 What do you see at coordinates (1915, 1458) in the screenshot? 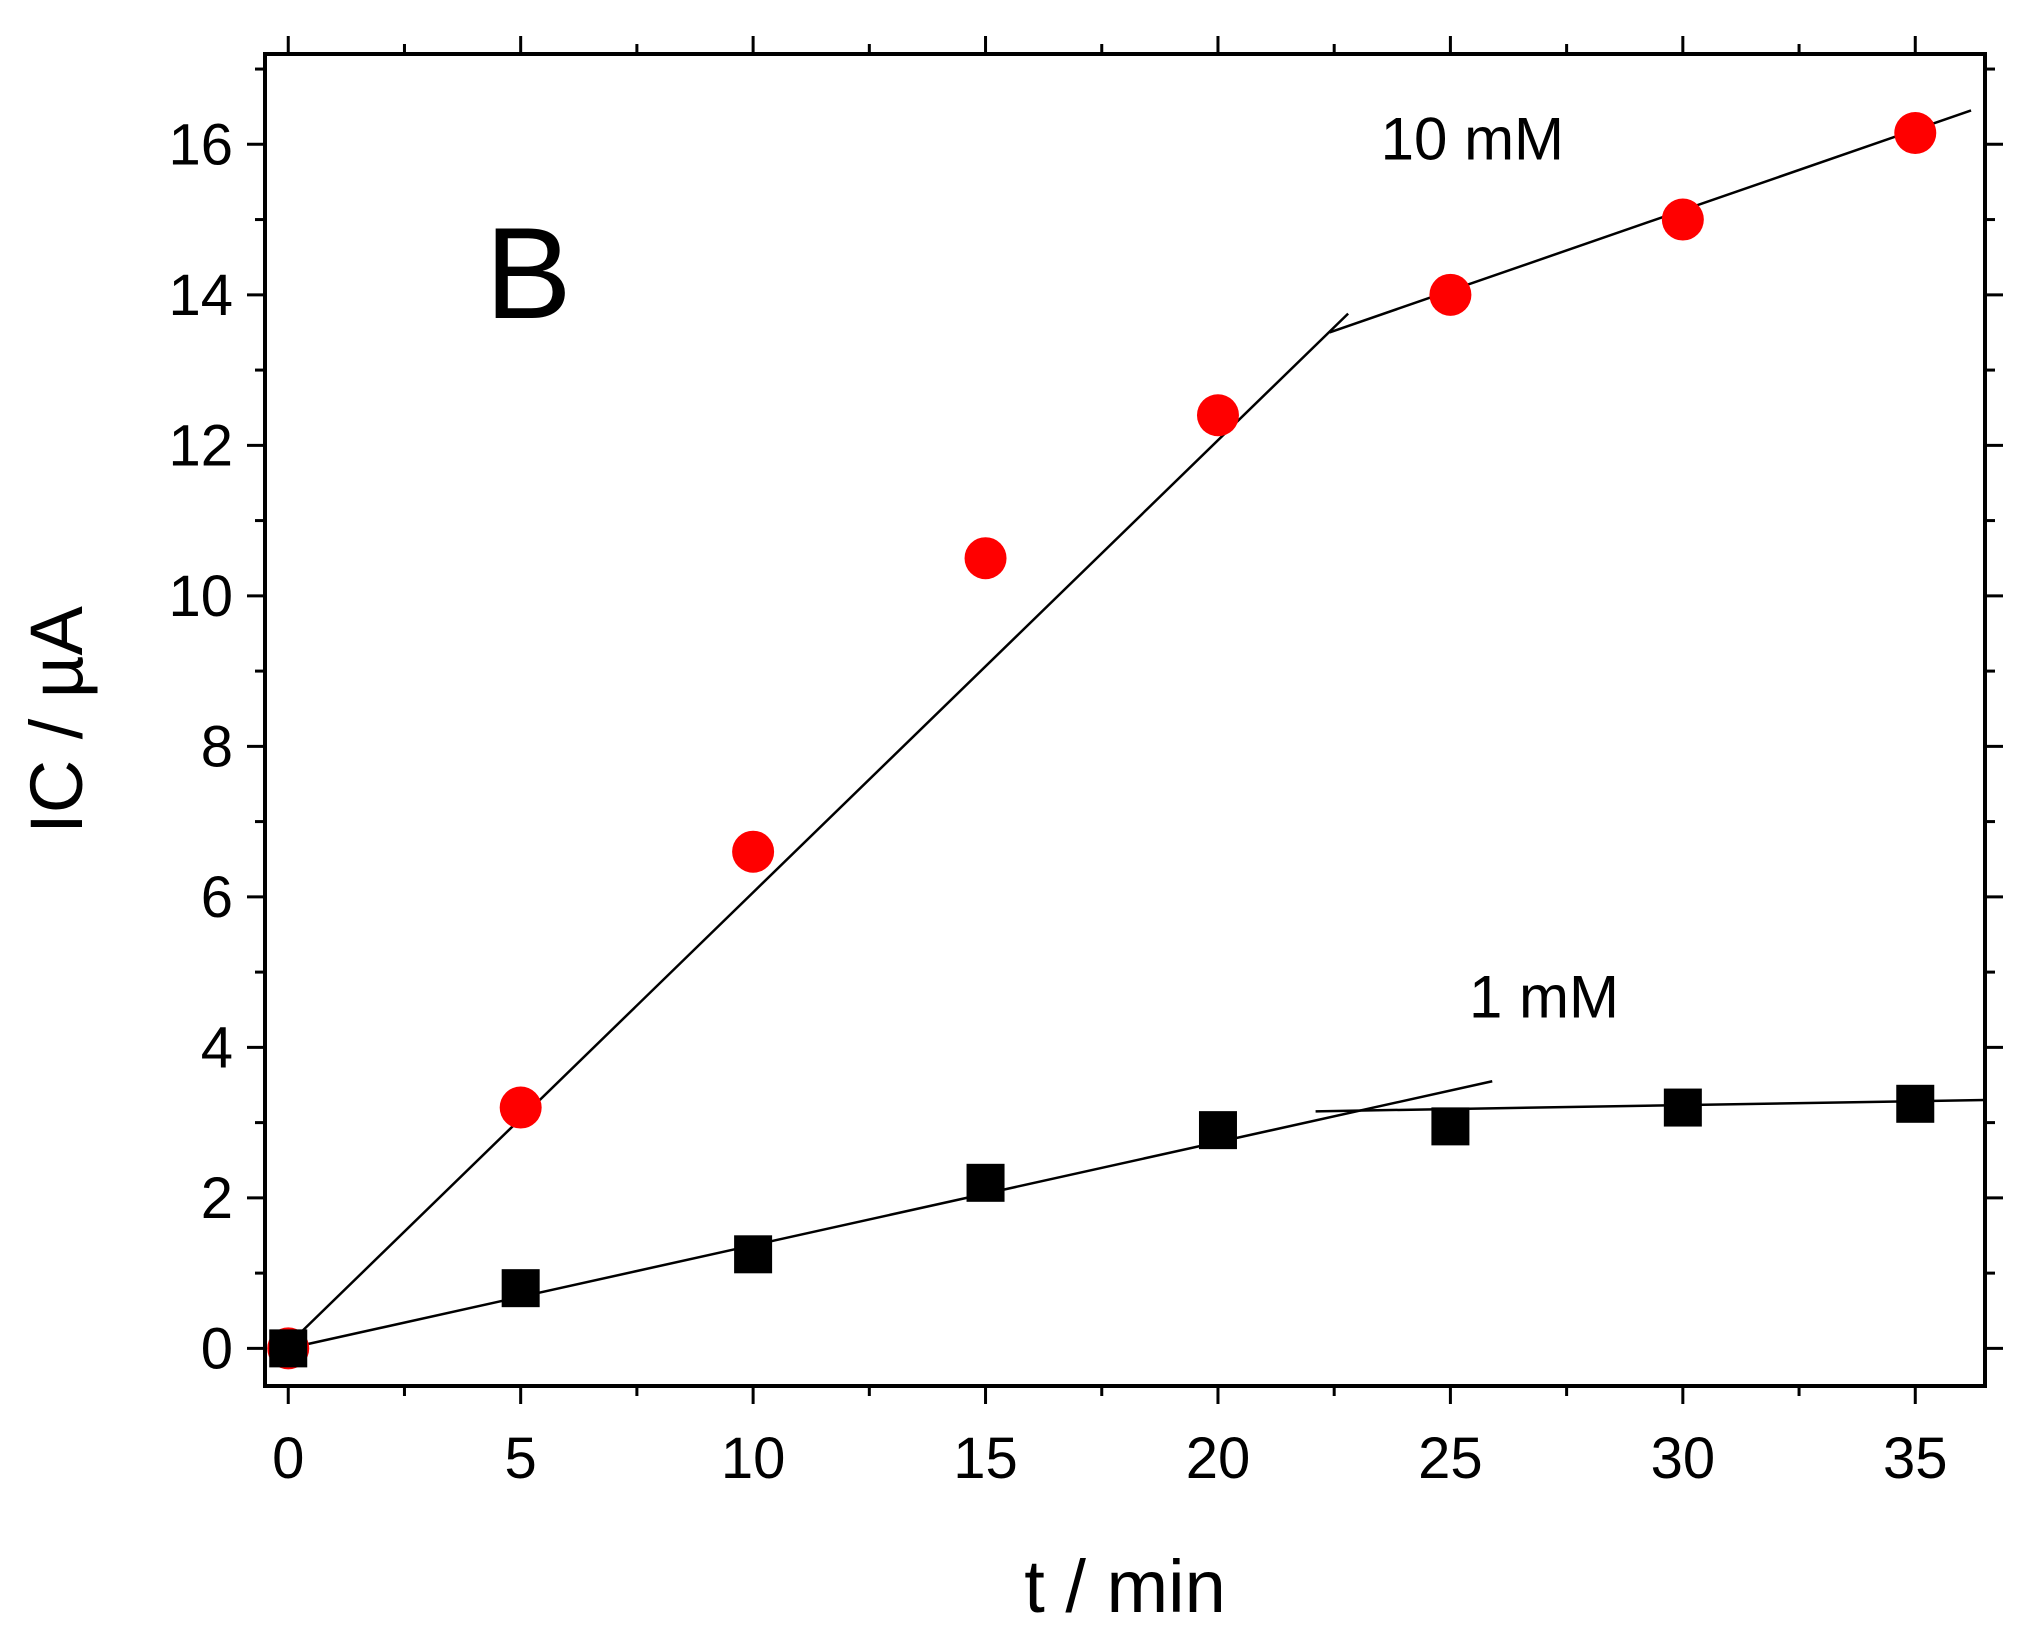
I see `x-tick-label: 35` at bounding box center [1915, 1458].